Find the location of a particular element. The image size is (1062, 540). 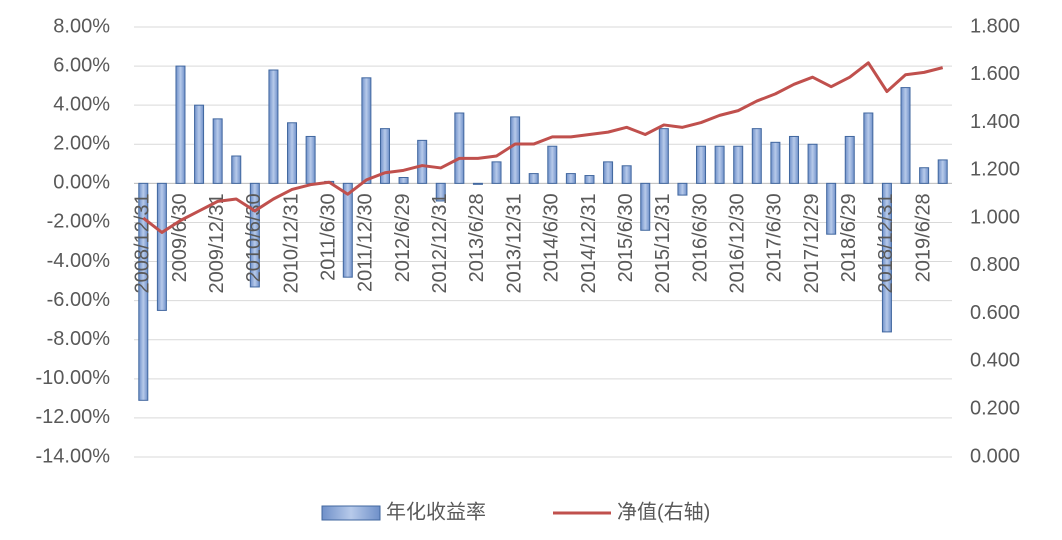

y-tick-label: -2.00% is located at coordinates (79, 222).